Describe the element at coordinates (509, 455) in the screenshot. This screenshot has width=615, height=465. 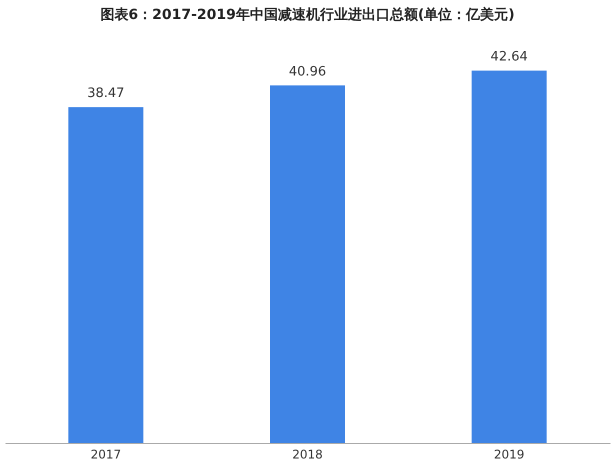
I see `x-tick-label: 2019` at that location.